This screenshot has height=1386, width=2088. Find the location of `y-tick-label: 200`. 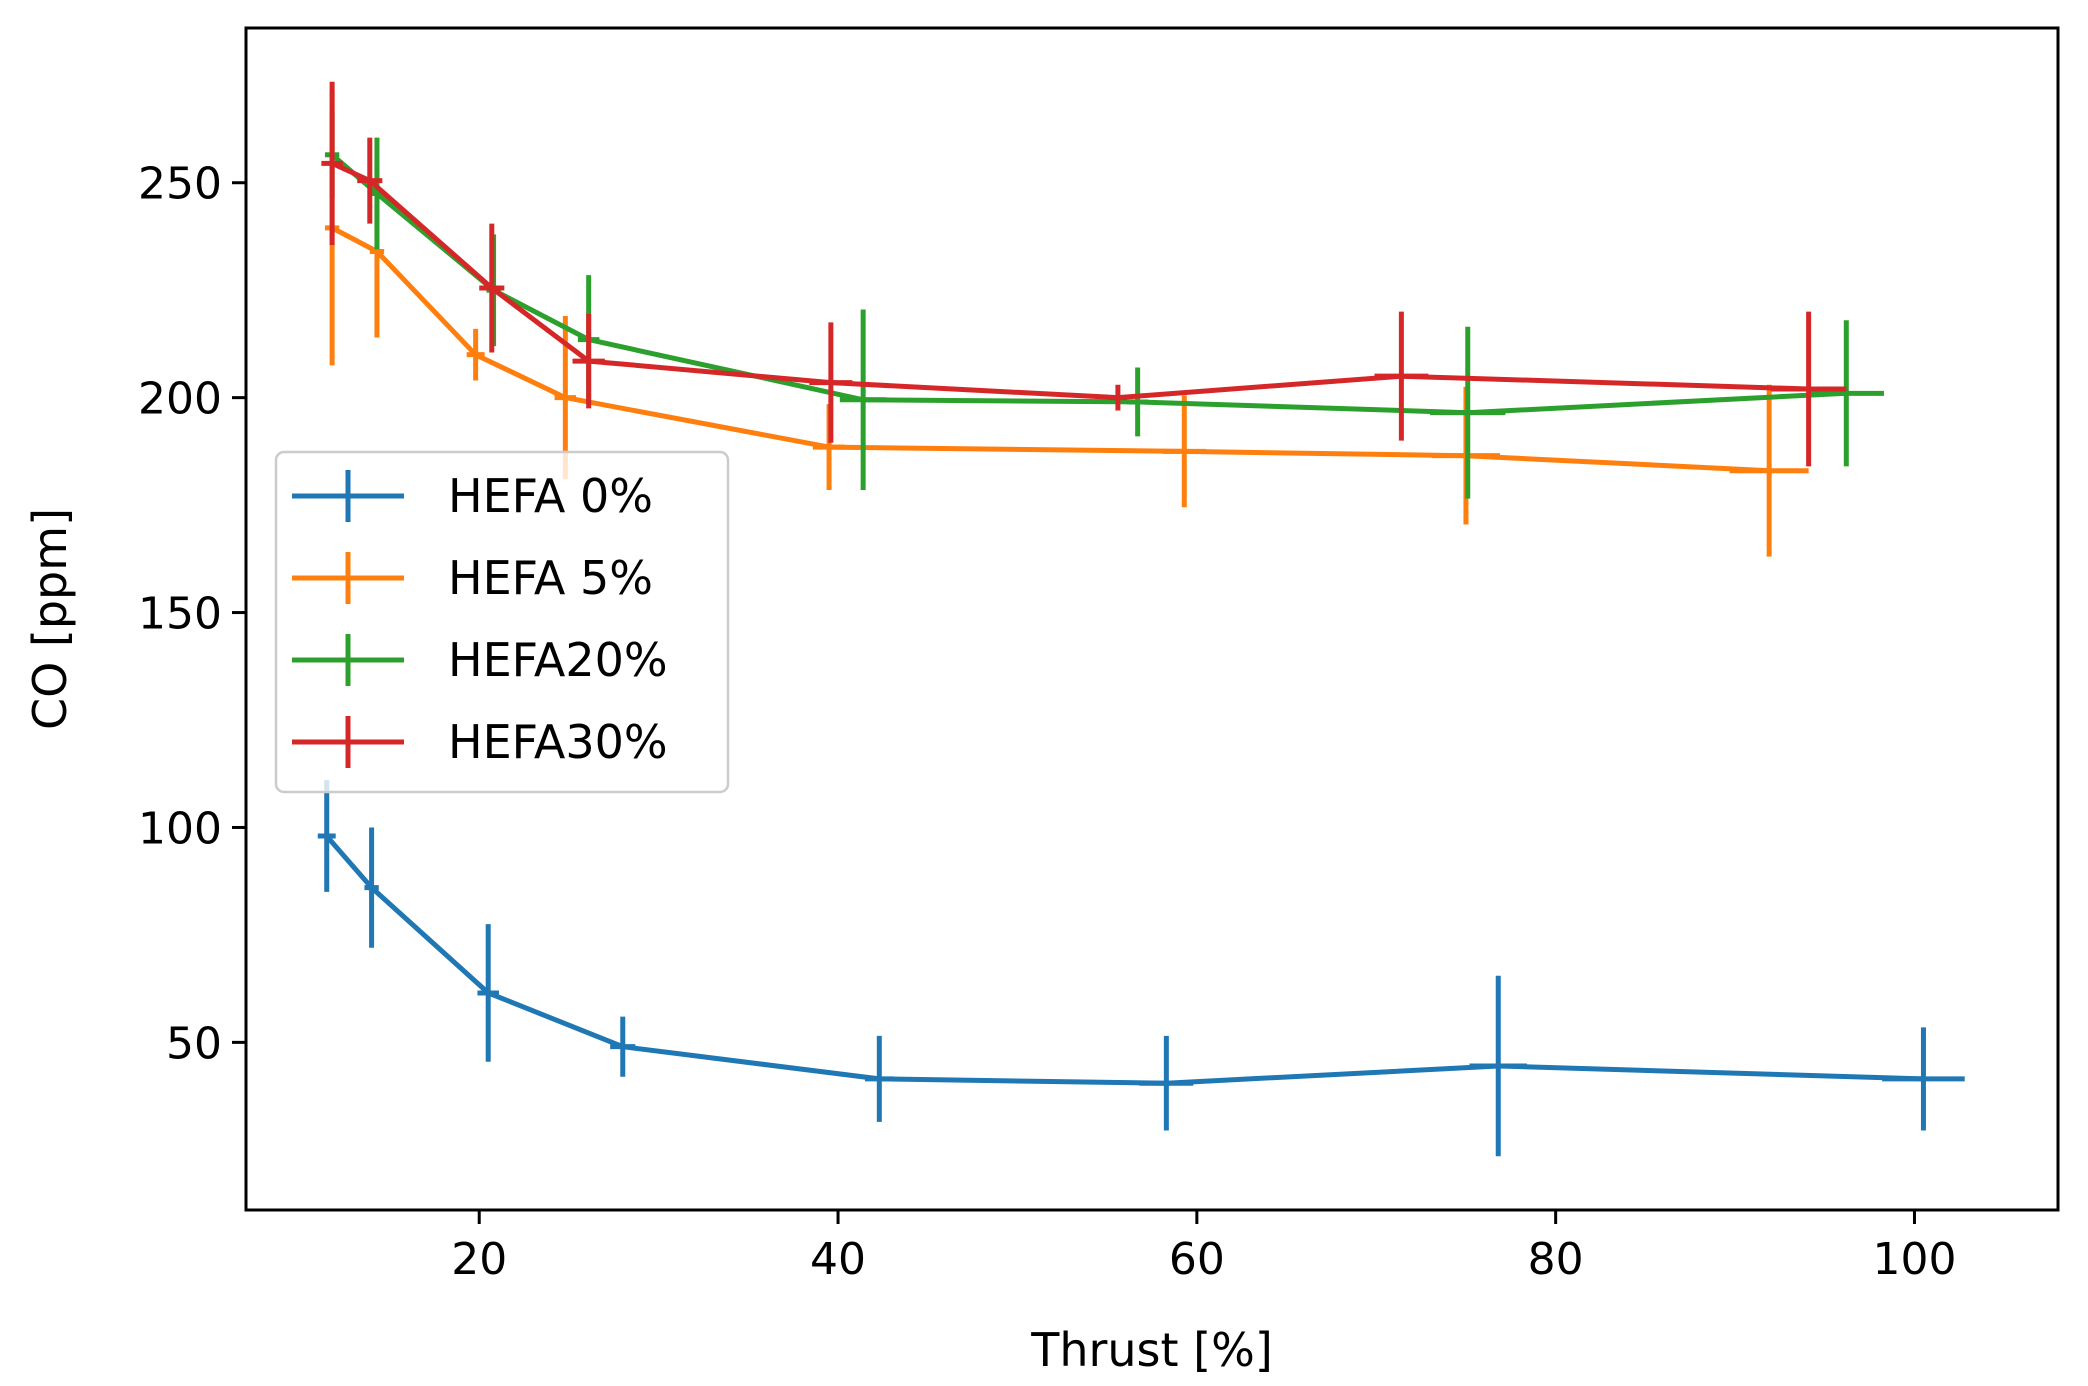

y-tick-label: 200 is located at coordinates (180, 399).